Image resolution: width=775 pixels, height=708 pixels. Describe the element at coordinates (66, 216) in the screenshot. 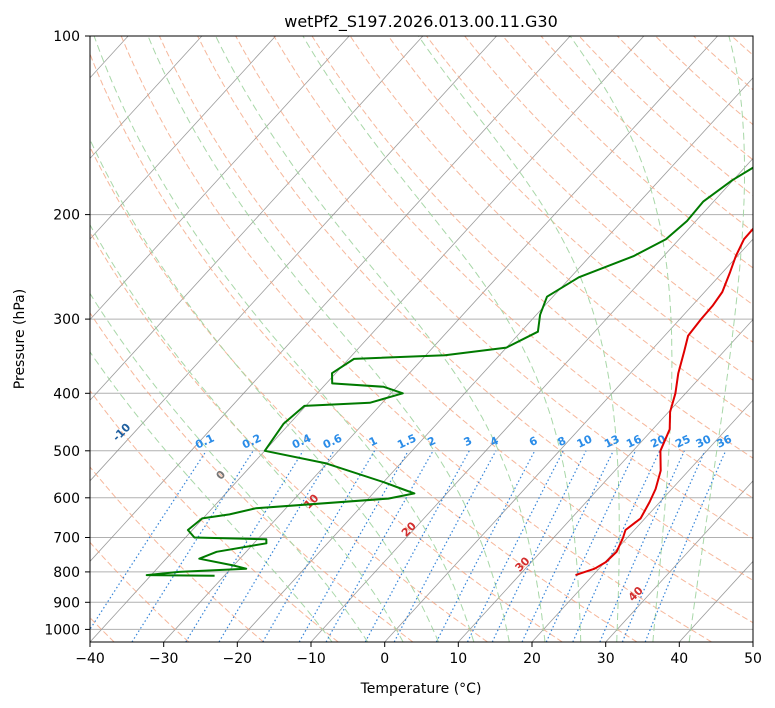

I see `y-tick-label: 200` at that location.